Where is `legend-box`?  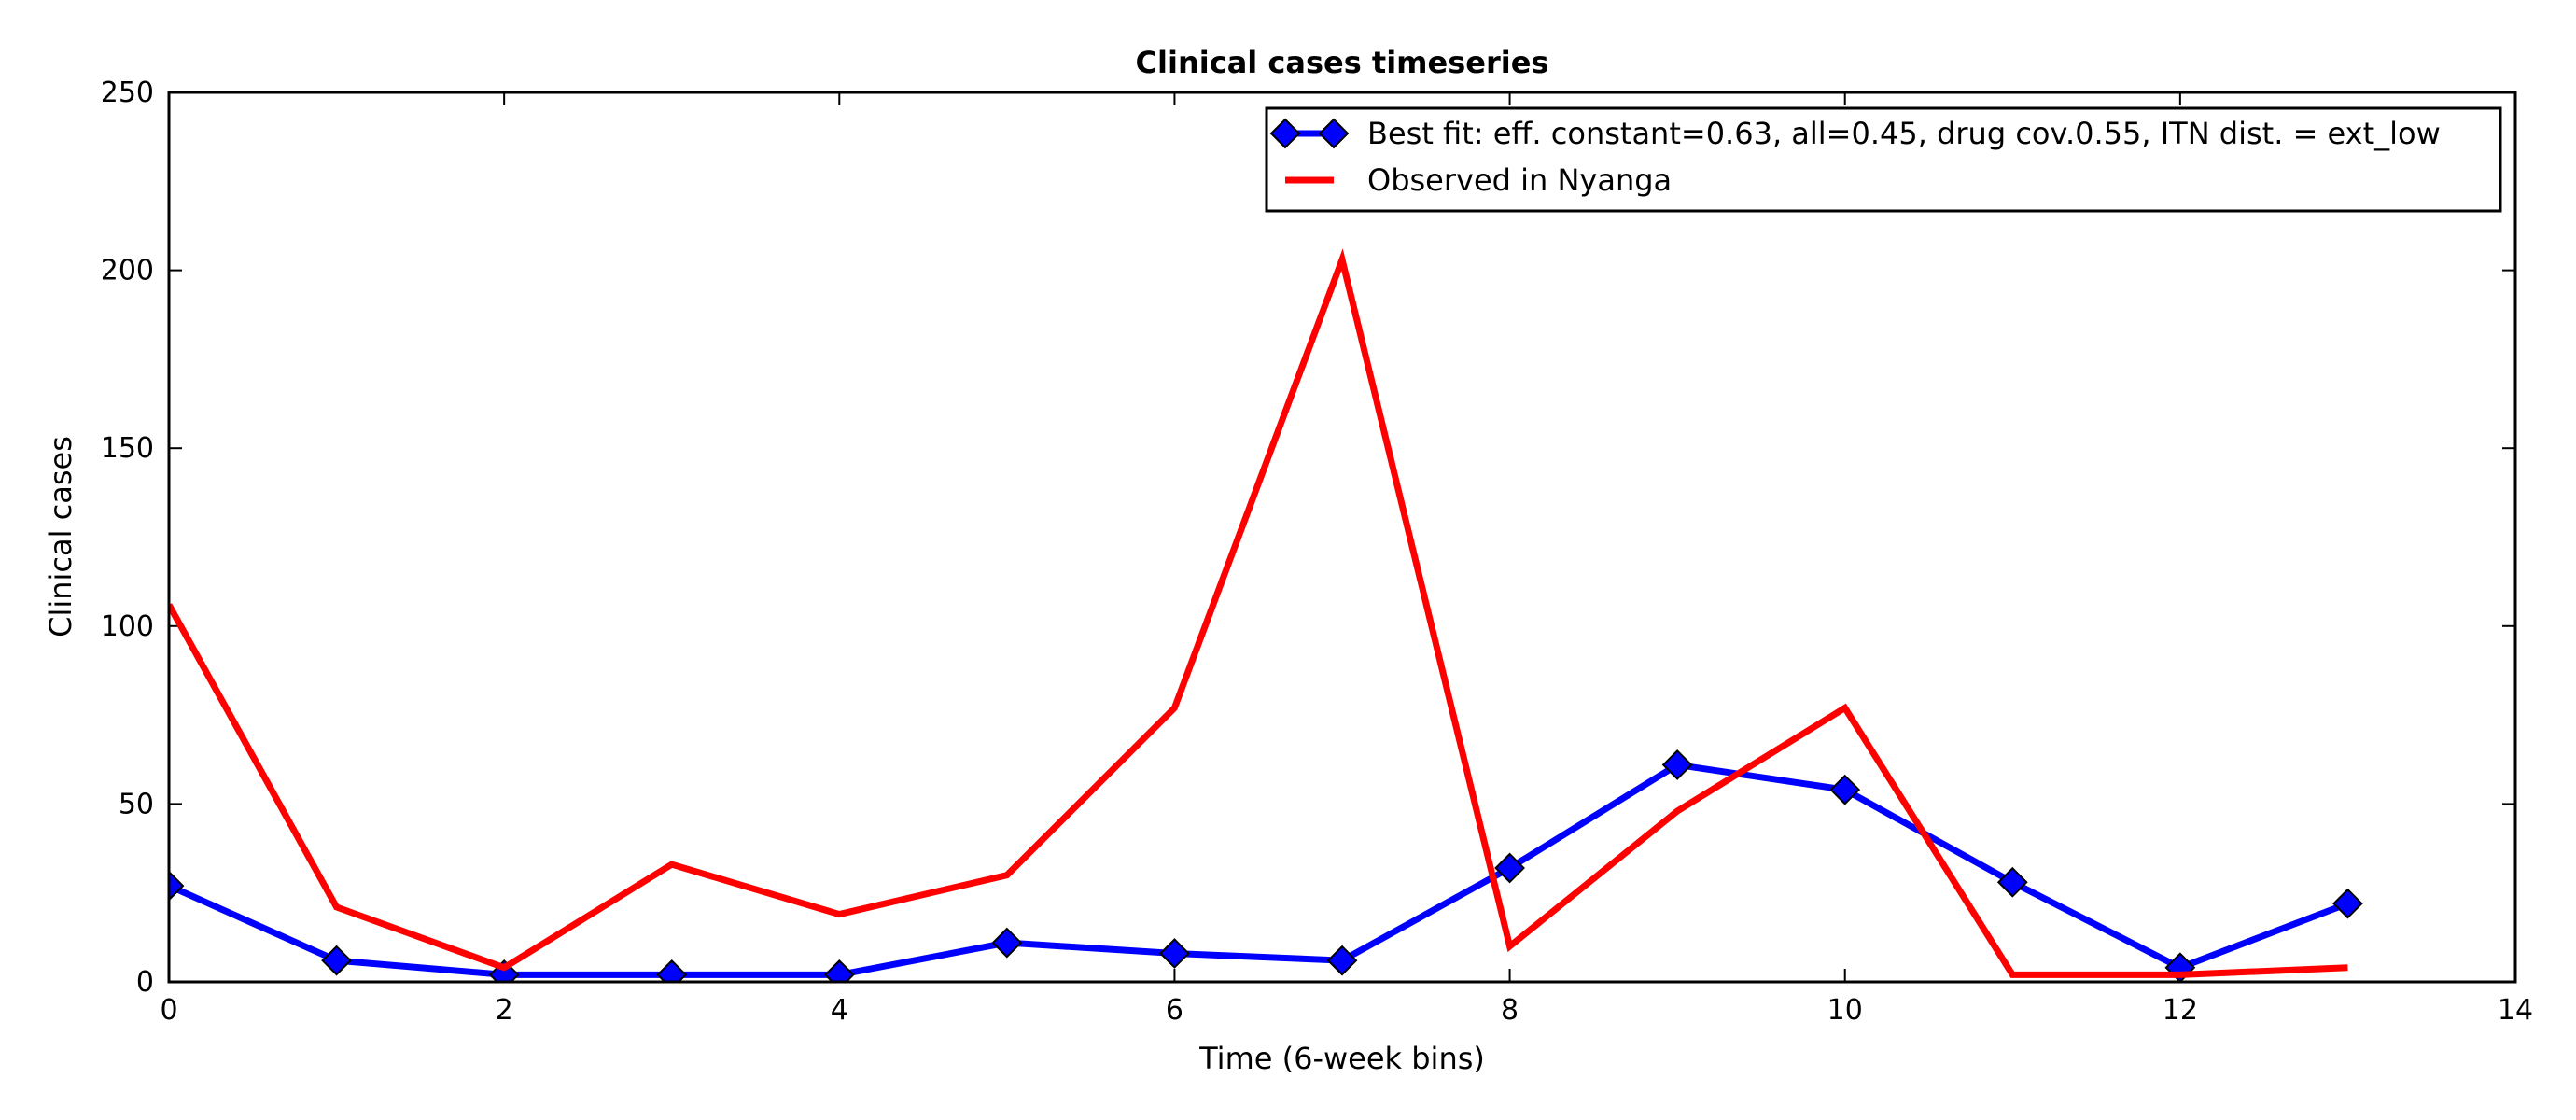
legend-box is located at coordinates (1883, 159).